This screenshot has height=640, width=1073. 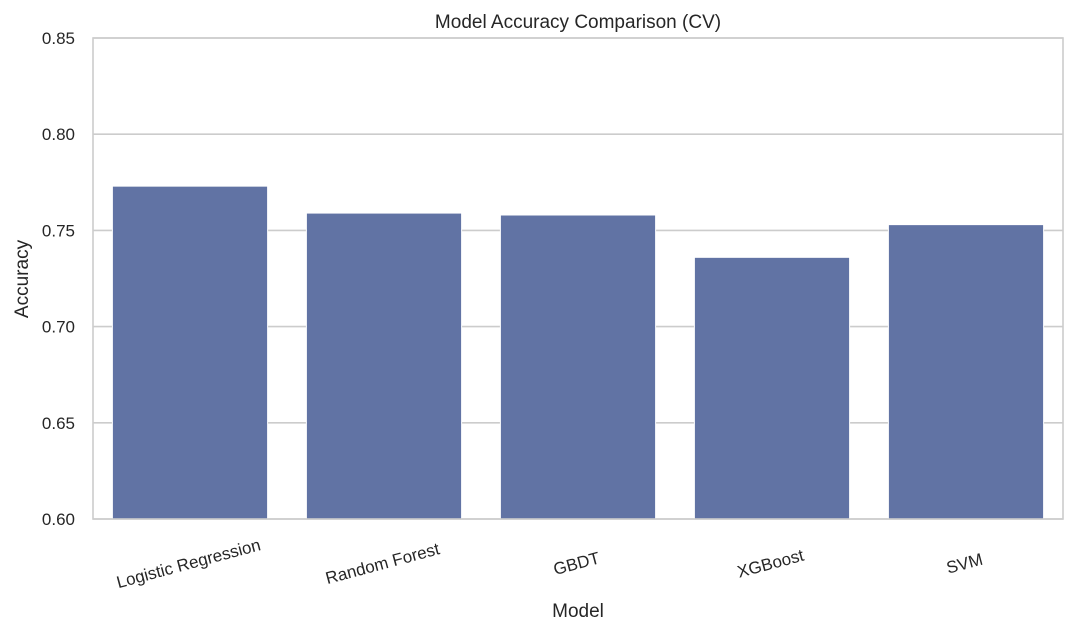 I want to click on y-tick-label: 0.85, so click(x=58, y=38).